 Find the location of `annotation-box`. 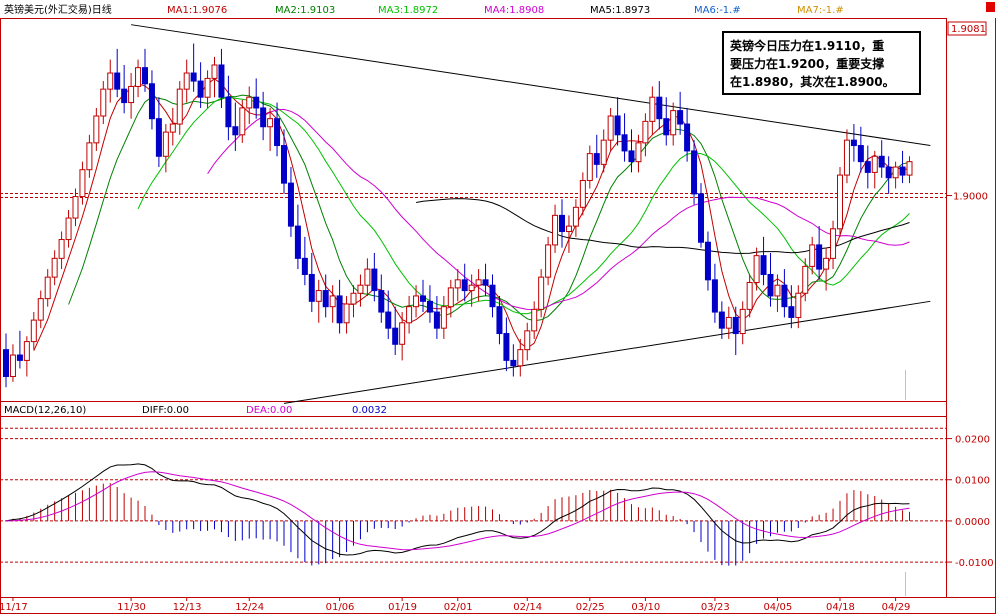

annotation-box is located at coordinates (821, 63).